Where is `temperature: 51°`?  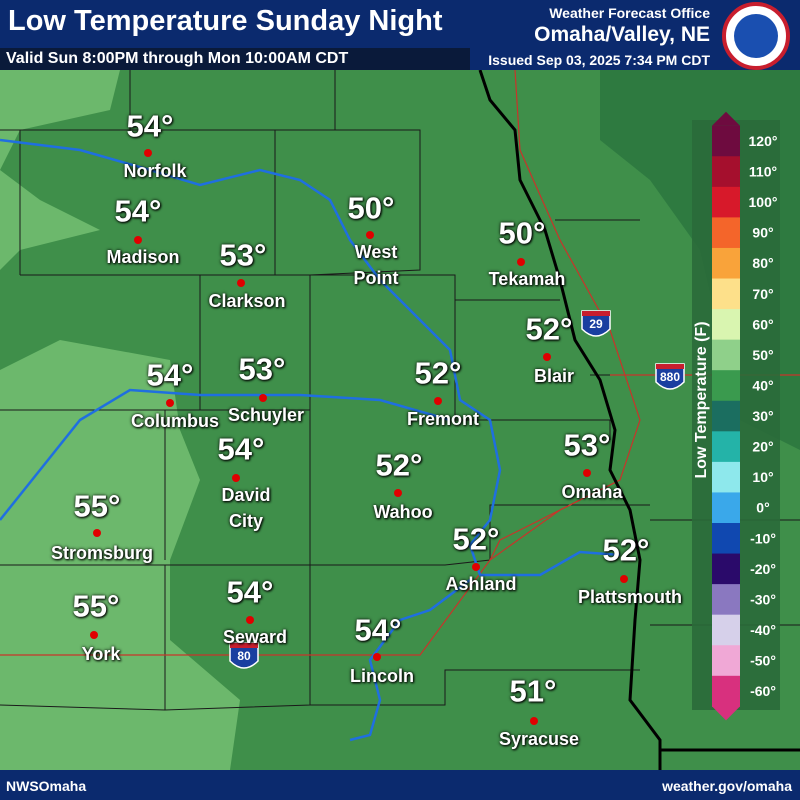
temperature: 51° is located at coordinates (533, 691).